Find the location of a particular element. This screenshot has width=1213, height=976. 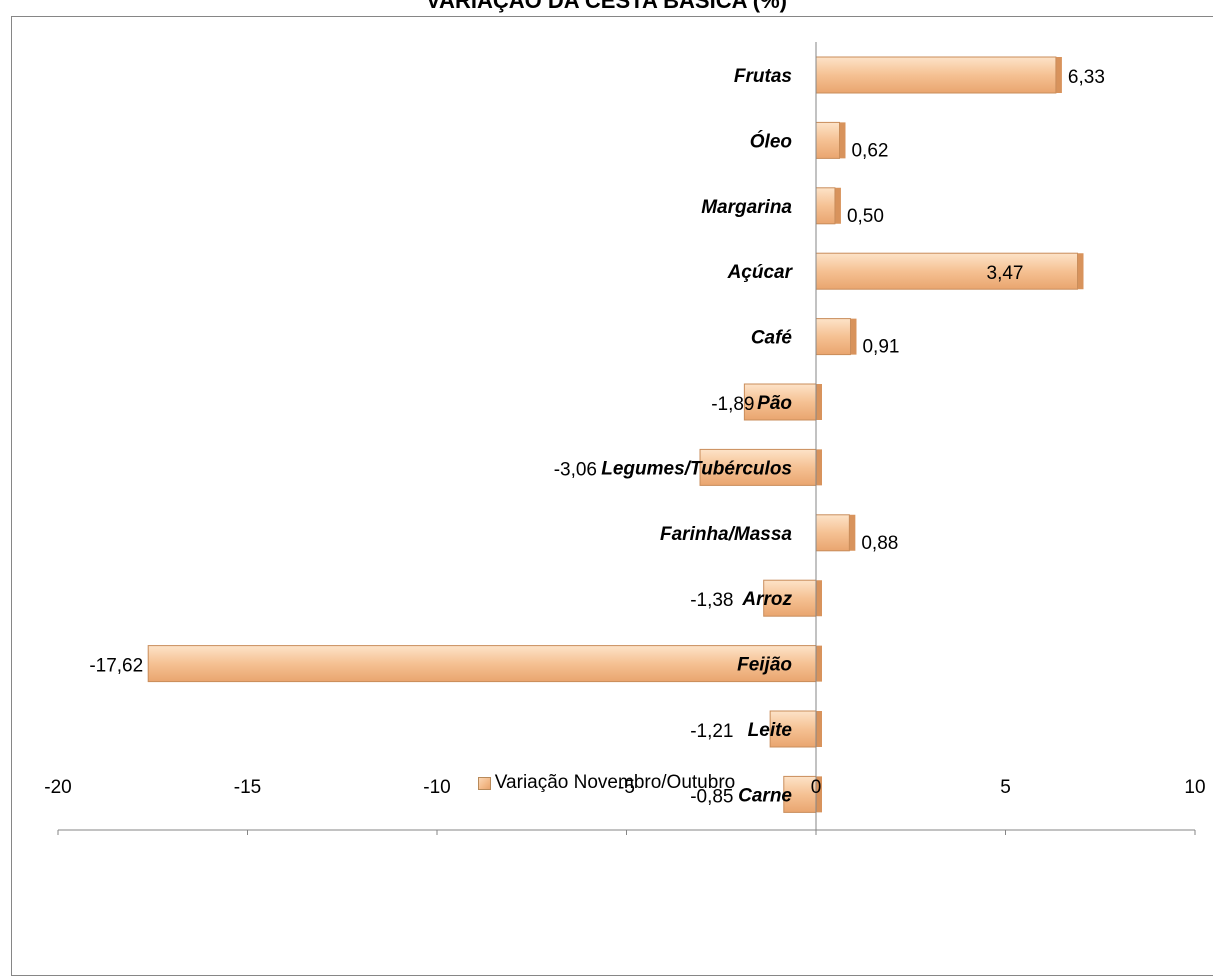

category-label: Frutas is located at coordinates (763, 76).